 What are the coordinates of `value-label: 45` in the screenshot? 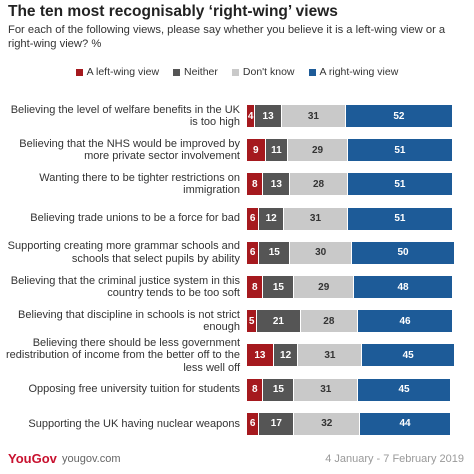 It's located at (408, 355).